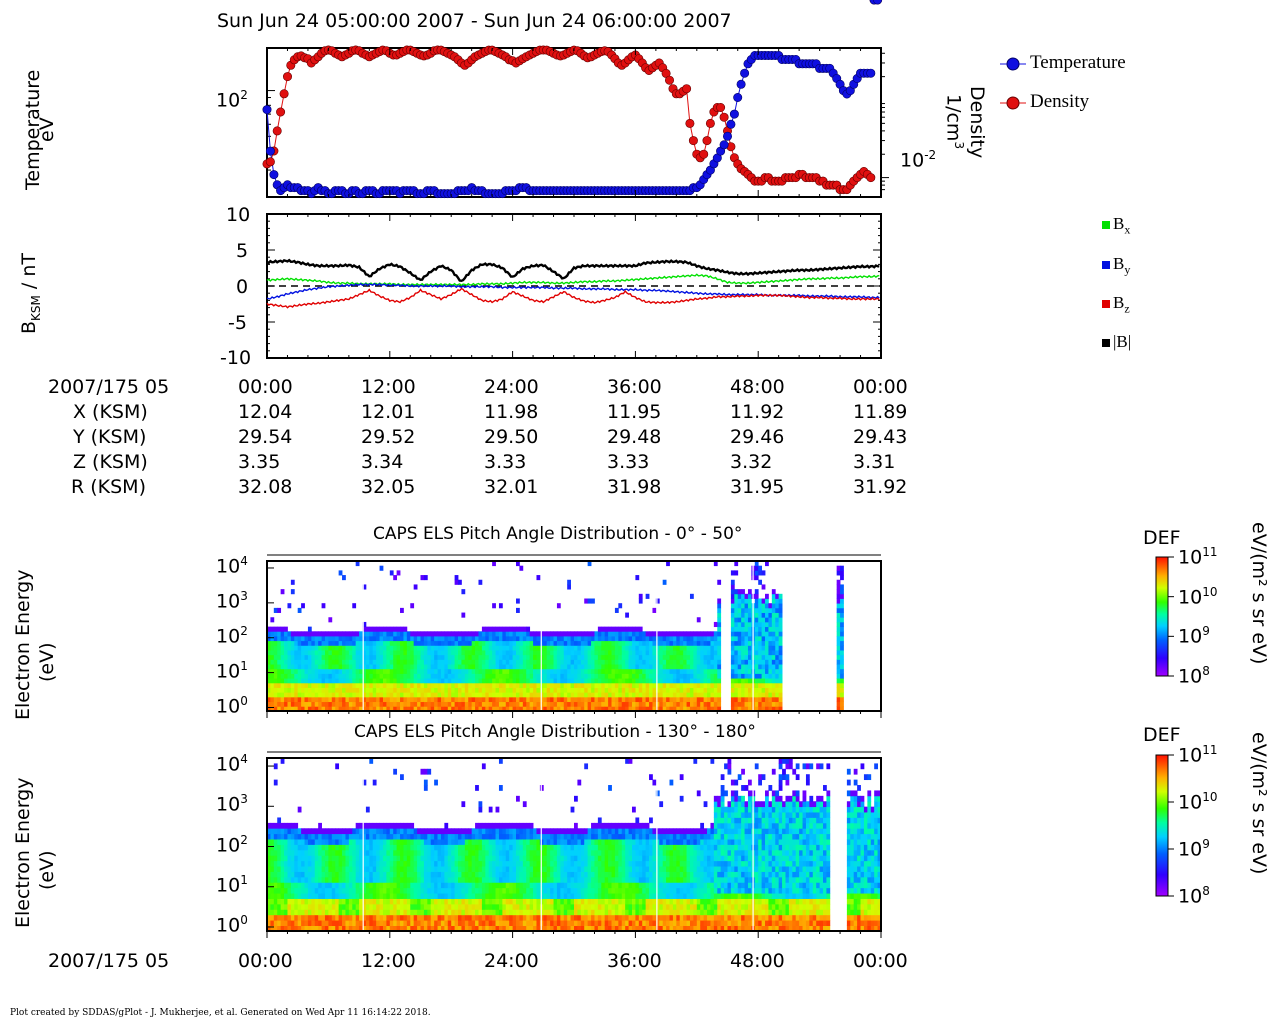 The width and height of the screenshot is (1280, 1024). Describe the element at coordinates (265, 412) in the screenshot. I see `ephem-value: 12.04` at that location.